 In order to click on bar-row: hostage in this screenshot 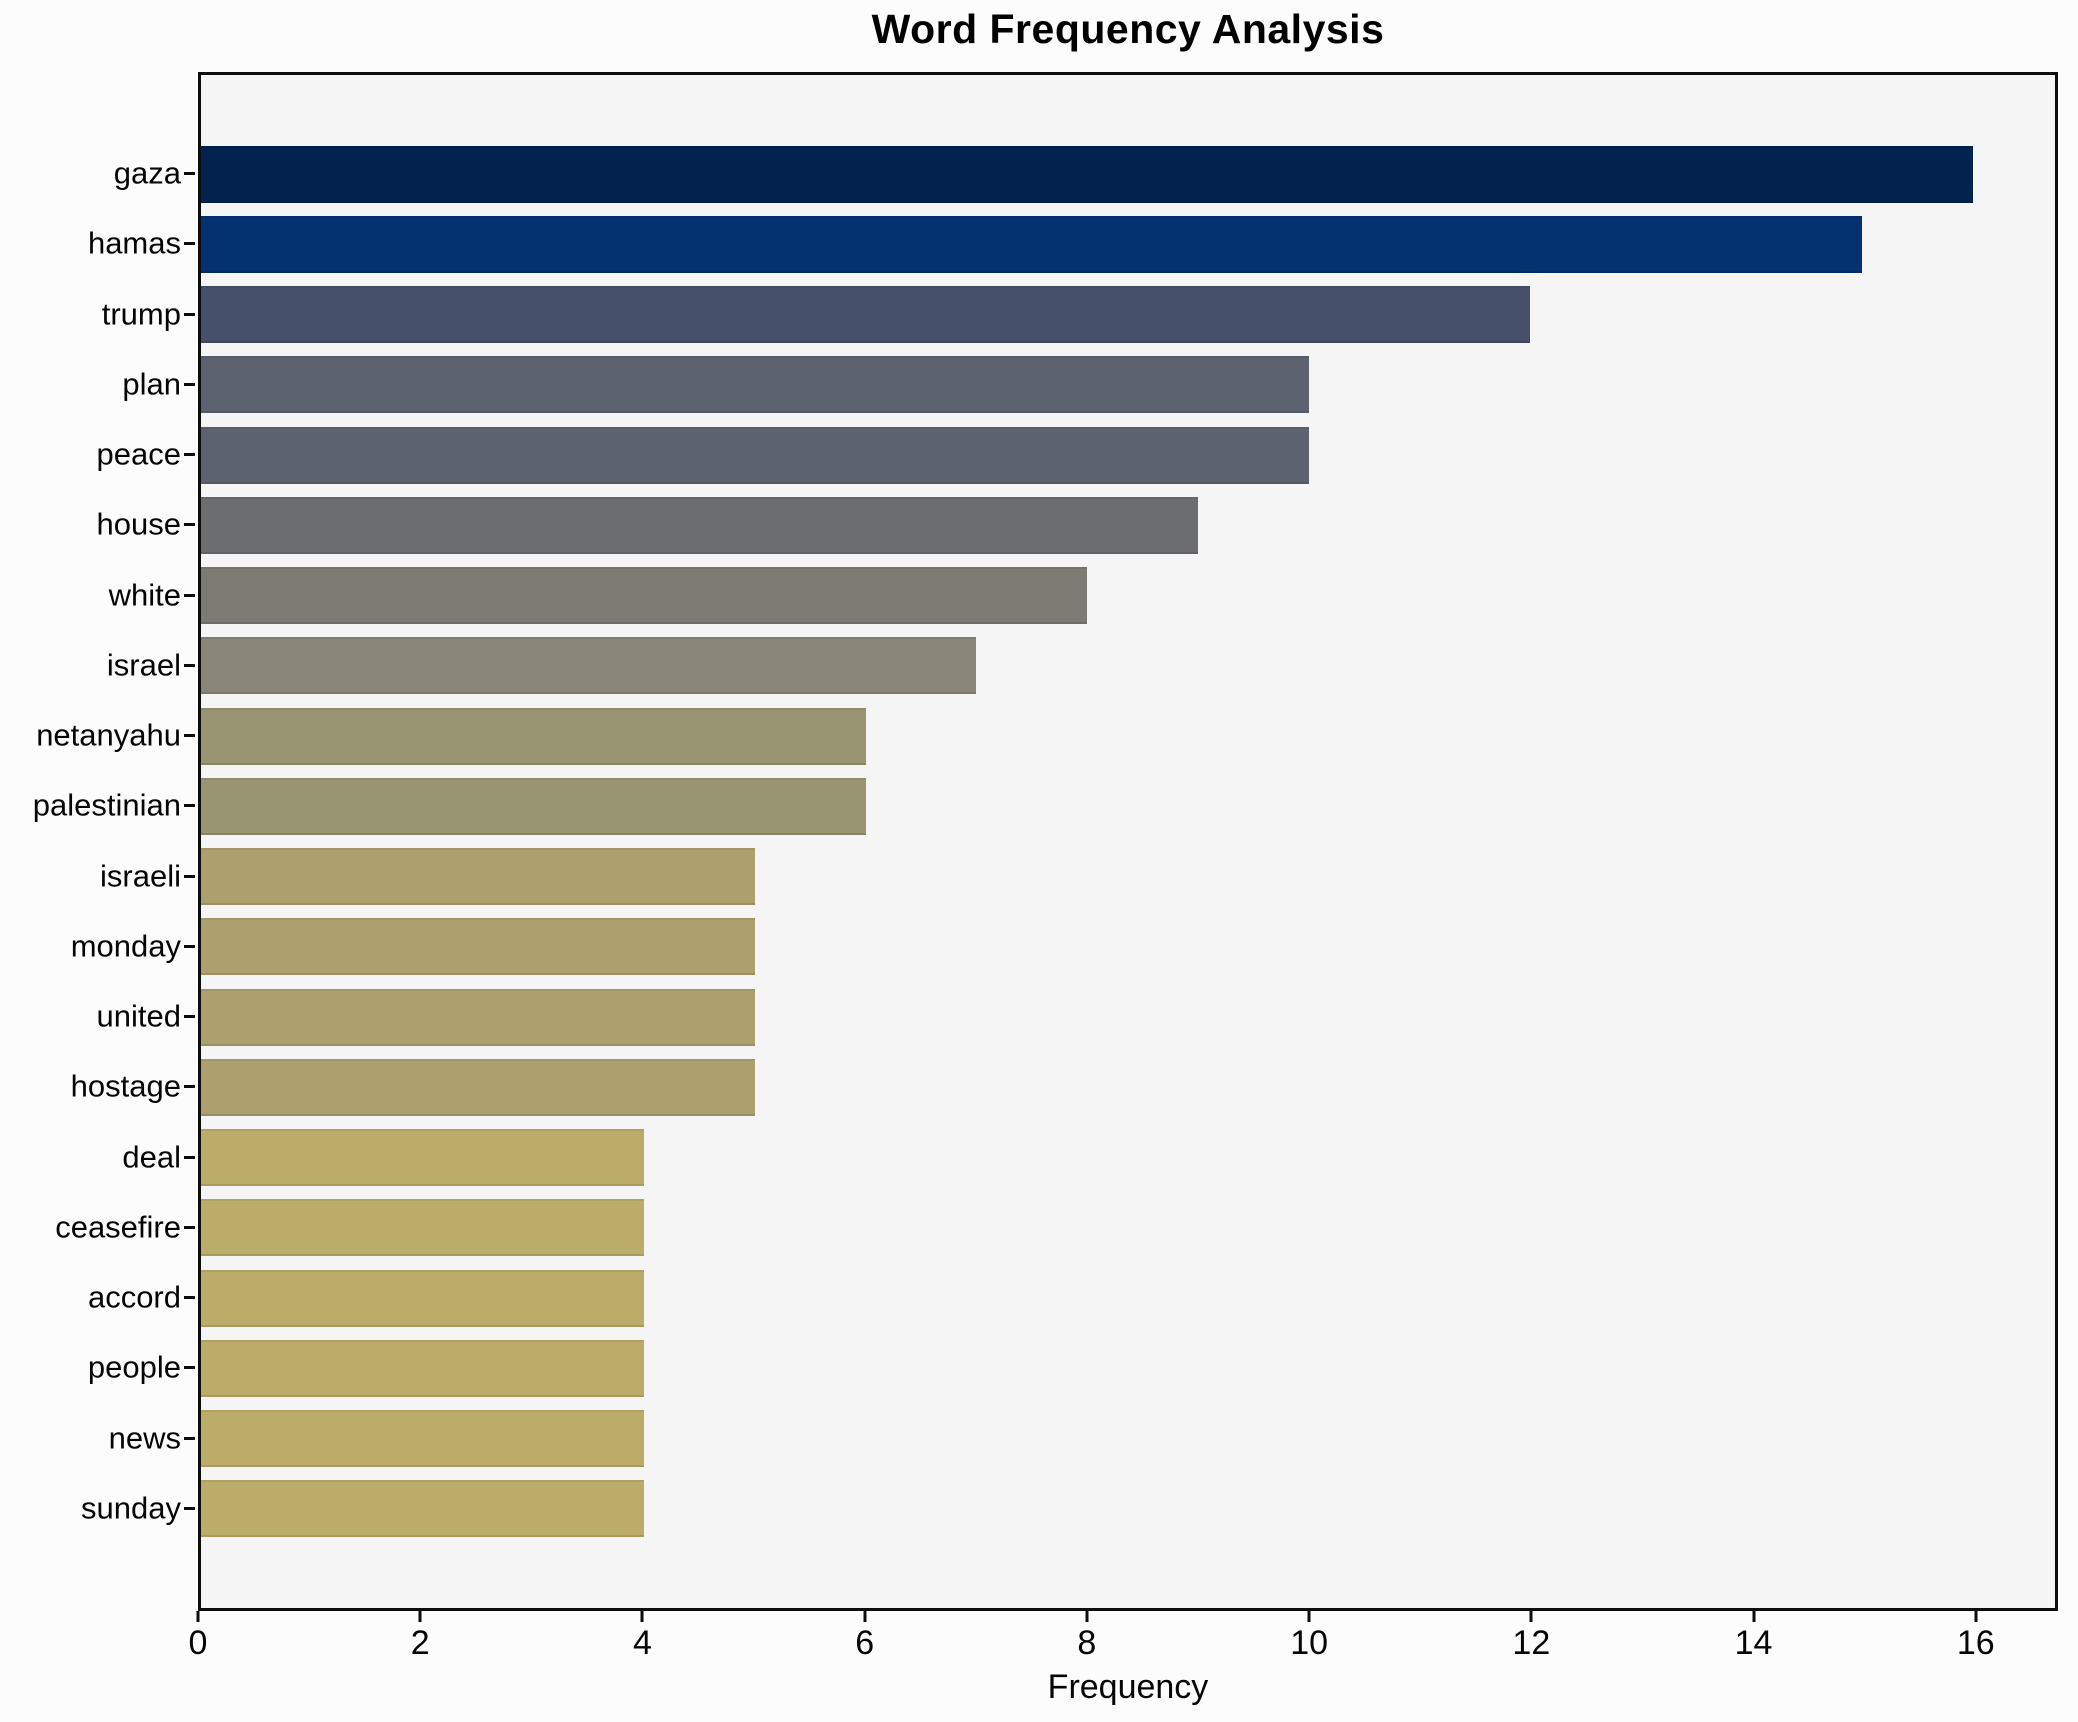, I will do `click(1063, 1087)`.